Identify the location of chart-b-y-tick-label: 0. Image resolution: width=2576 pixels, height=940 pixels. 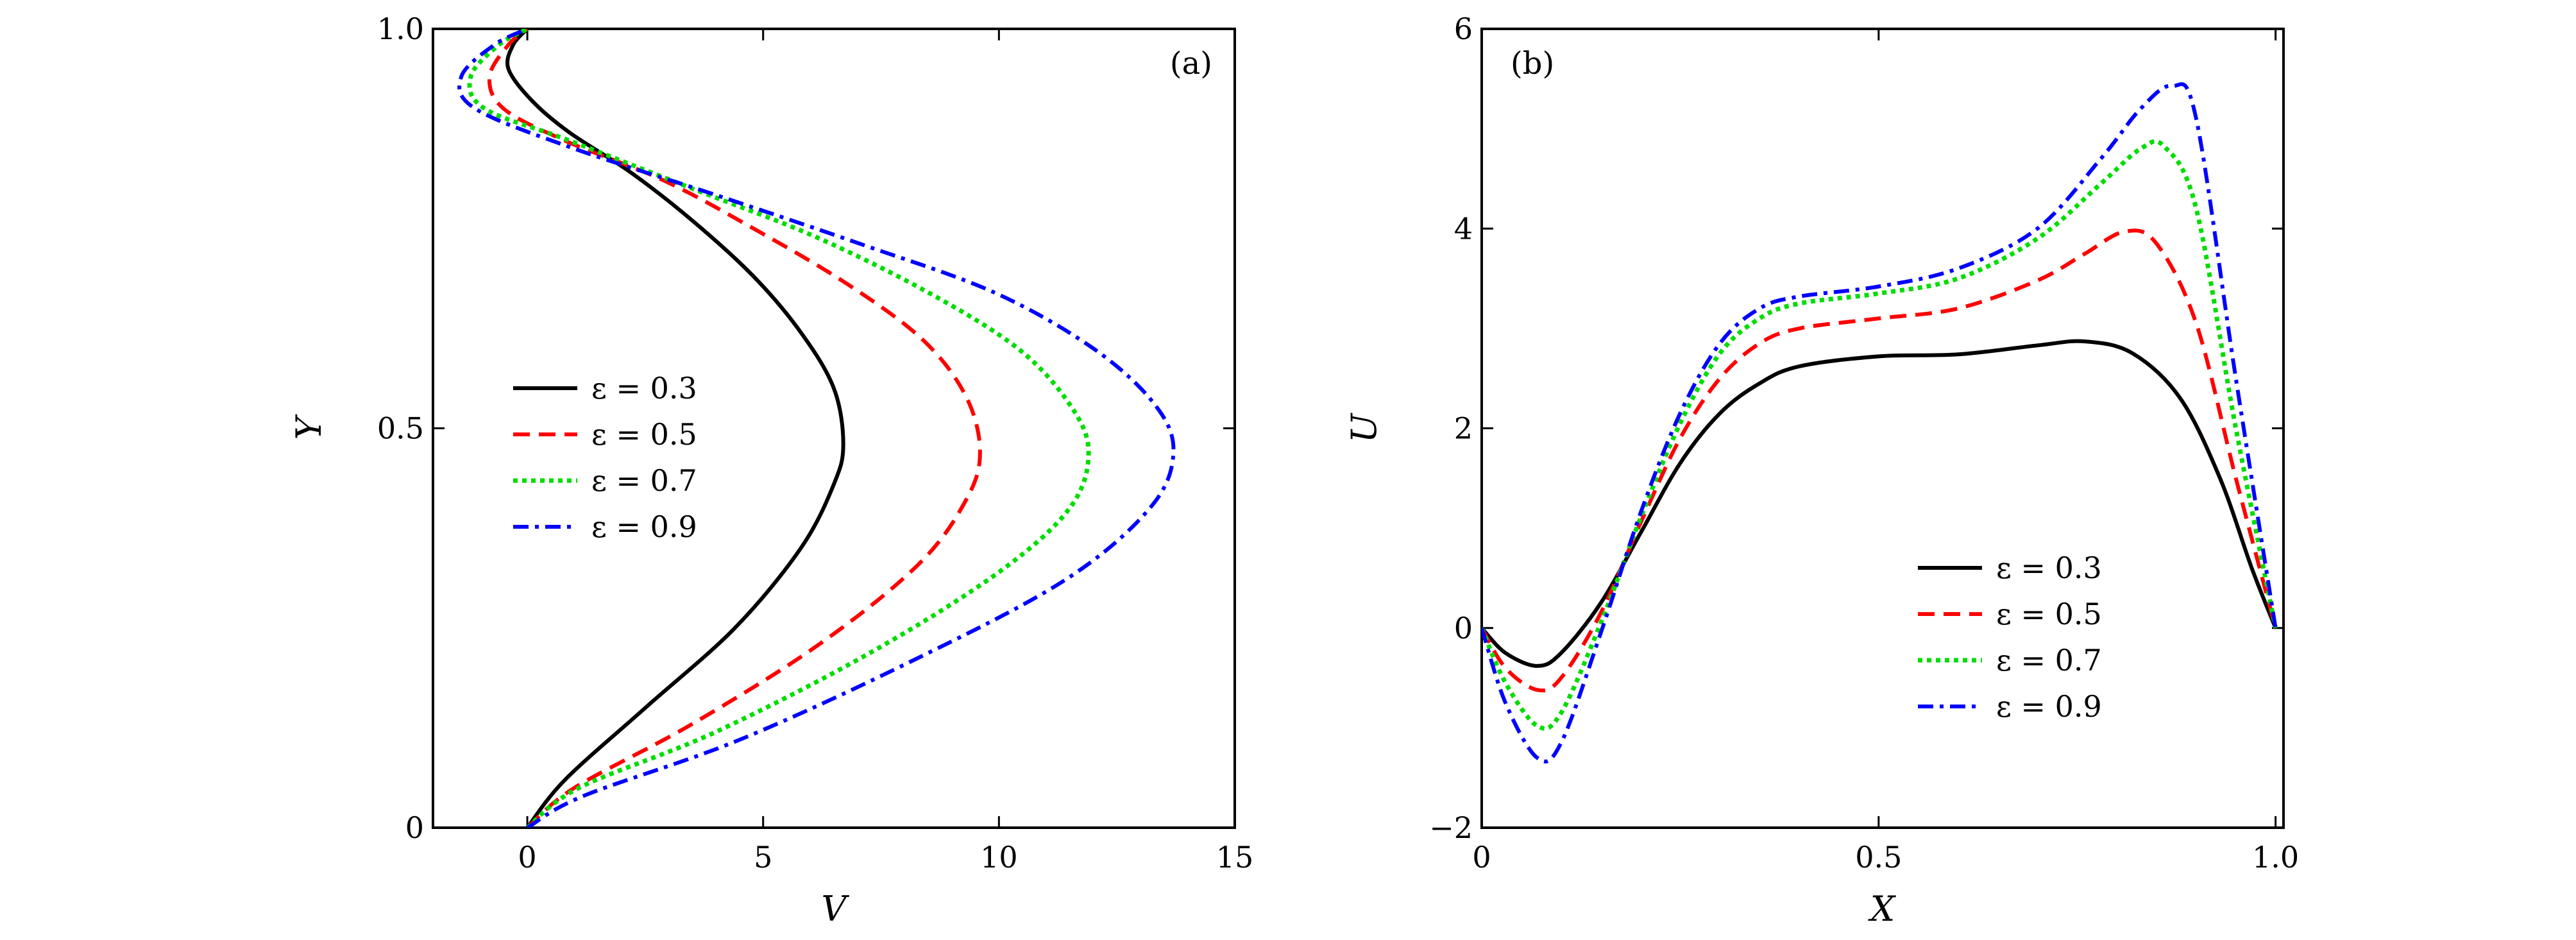
(1463, 628).